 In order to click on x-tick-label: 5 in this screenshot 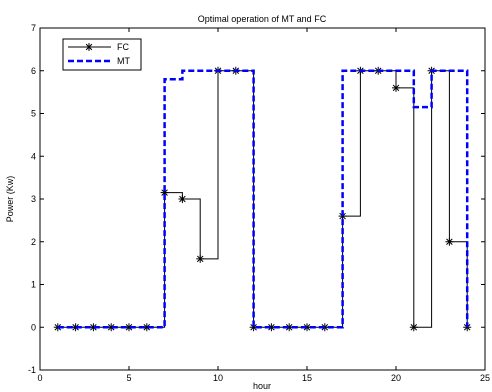, I will do `click(128, 378)`.